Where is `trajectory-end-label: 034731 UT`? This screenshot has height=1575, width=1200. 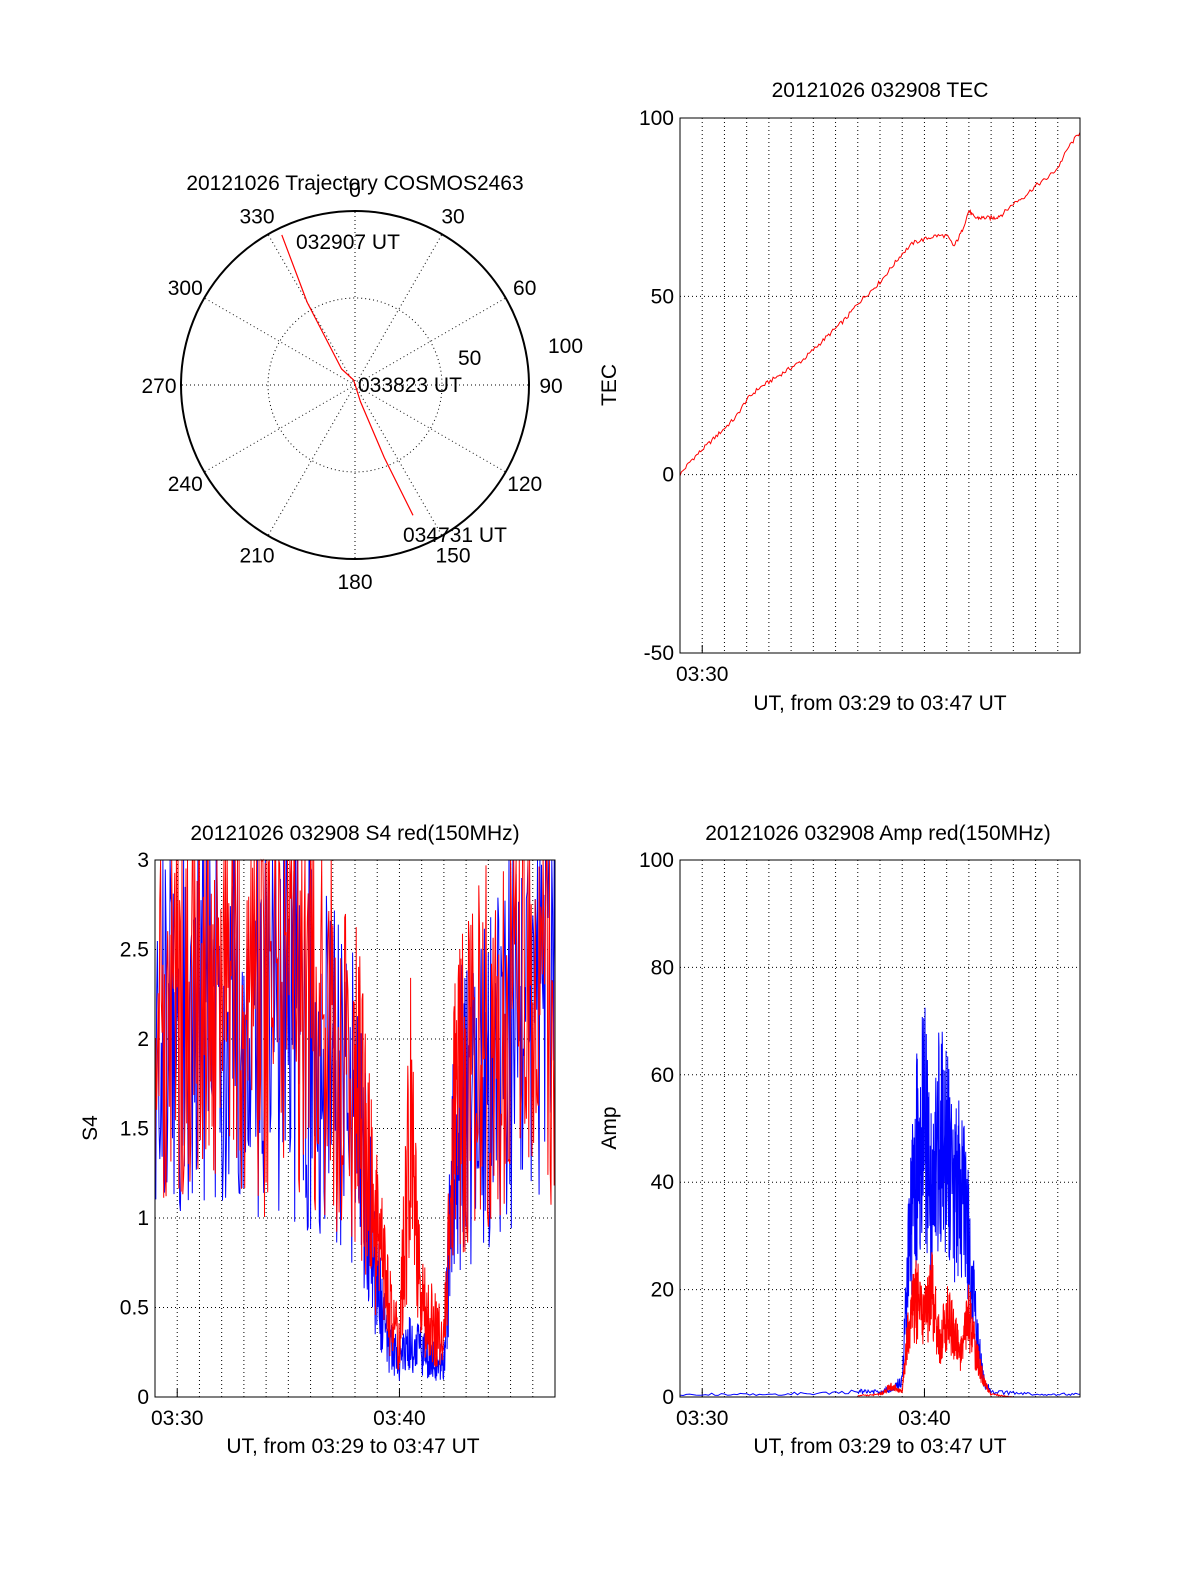
trajectory-end-label: 034731 UT is located at coordinates (455, 535).